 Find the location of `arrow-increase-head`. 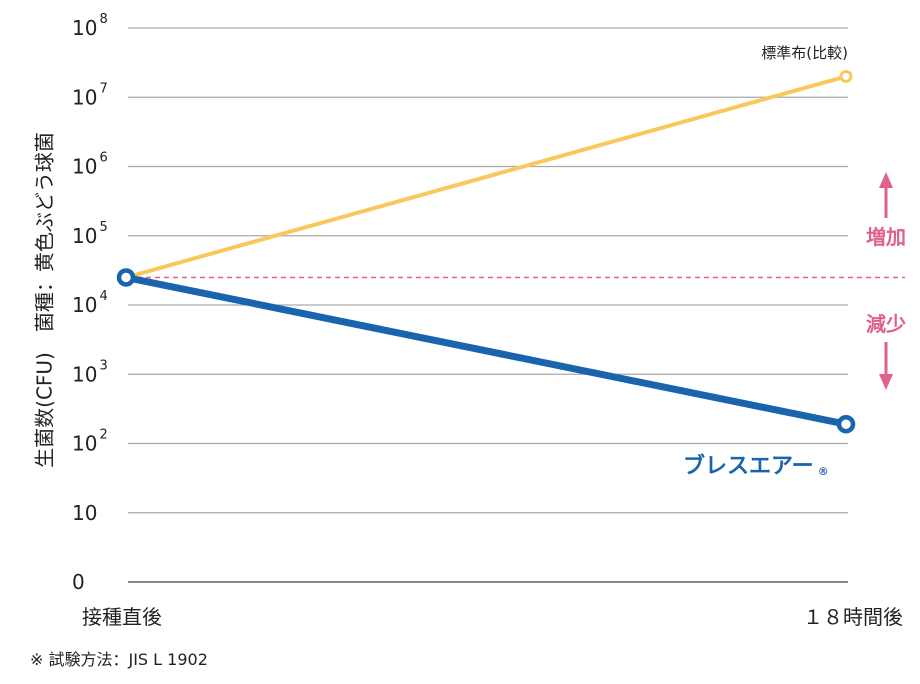

arrow-increase-head is located at coordinates (886, 180).